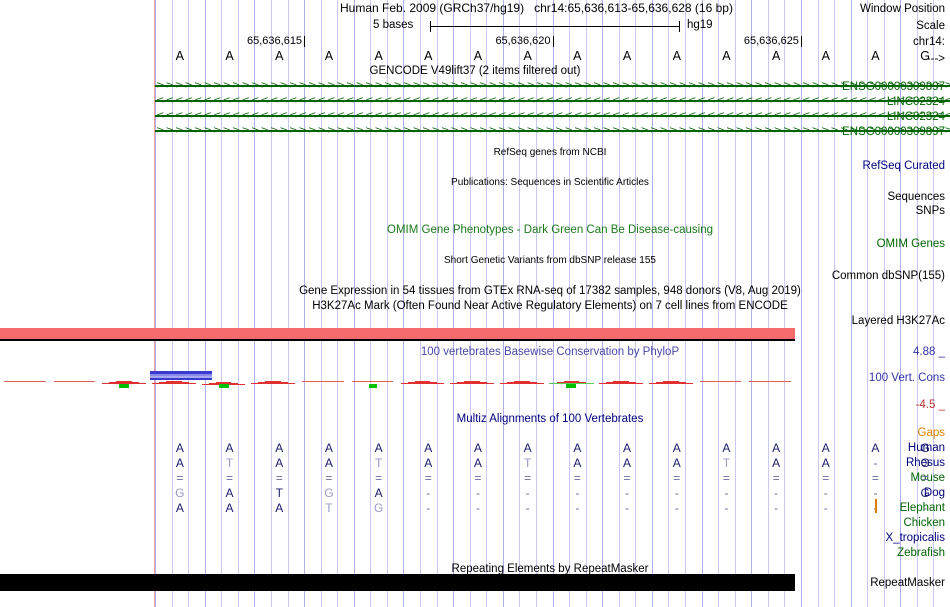  I want to click on publications-label-snps: SNPs, so click(930, 211).